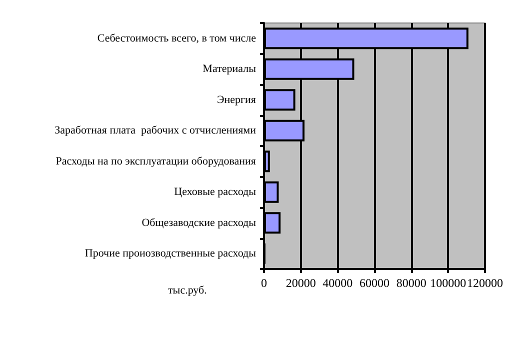  Describe the element at coordinates (448, 283) in the screenshot. I see `x-tick-label: 100000` at that location.